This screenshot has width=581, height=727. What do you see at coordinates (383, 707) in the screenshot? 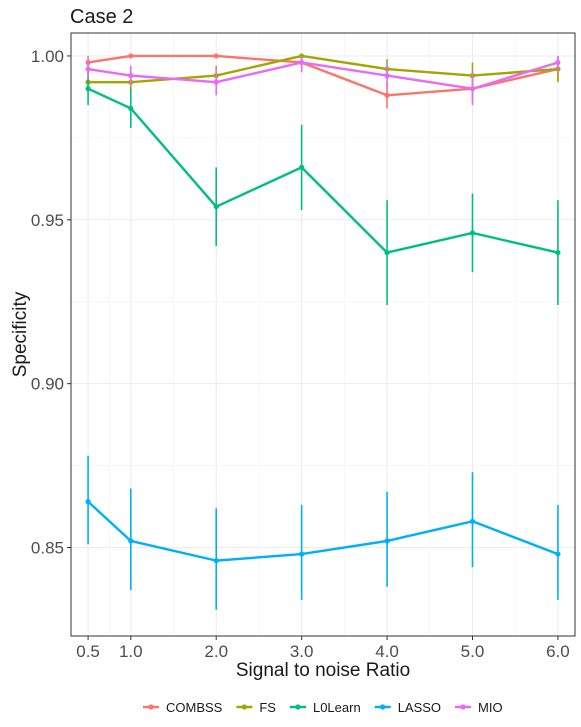
I see `legend-marker-lasso` at bounding box center [383, 707].